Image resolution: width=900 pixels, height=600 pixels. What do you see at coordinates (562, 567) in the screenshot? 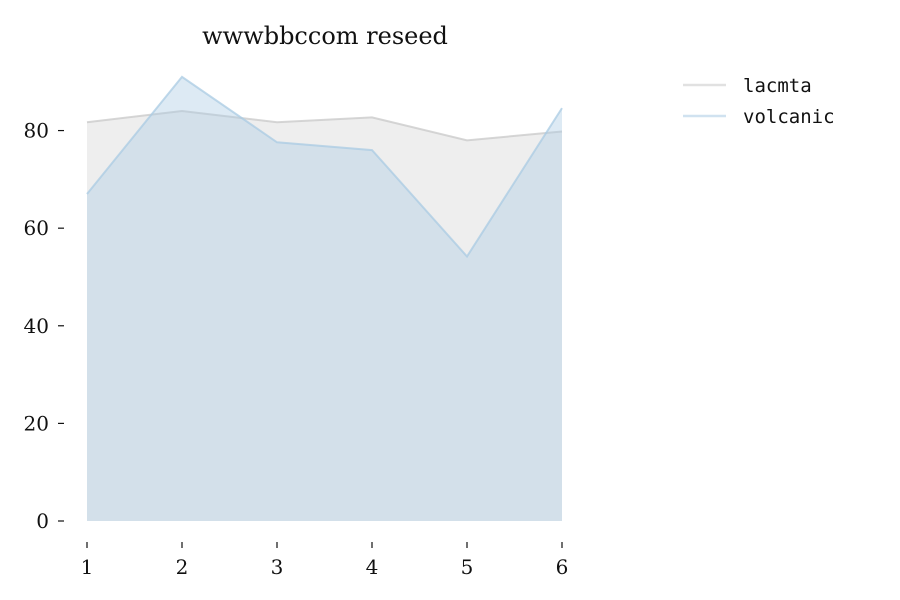
I see `x-tick-label: 6` at bounding box center [562, 567].